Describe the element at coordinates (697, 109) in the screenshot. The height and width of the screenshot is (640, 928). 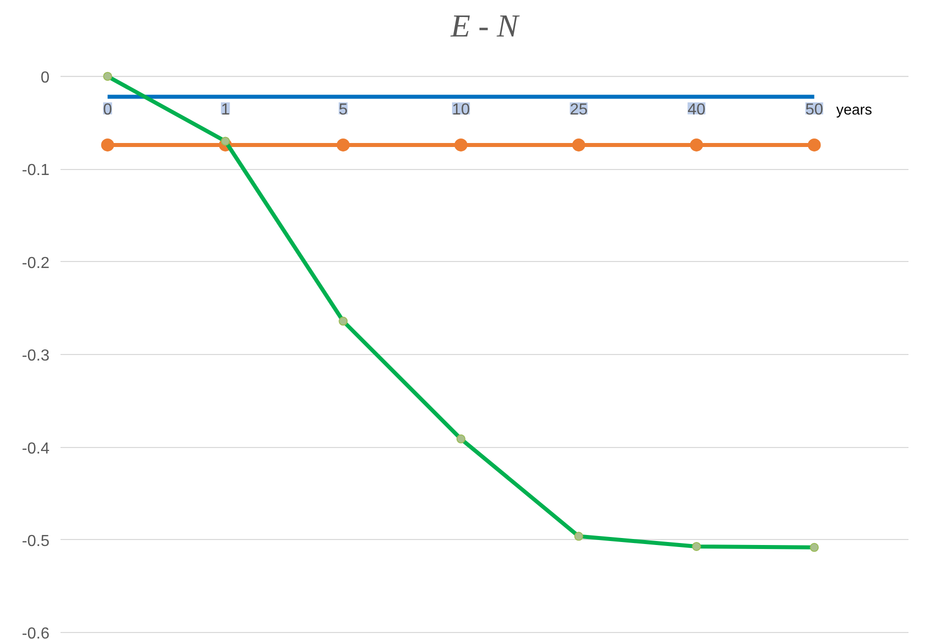
I see `x-tick-label: 40` at that location.